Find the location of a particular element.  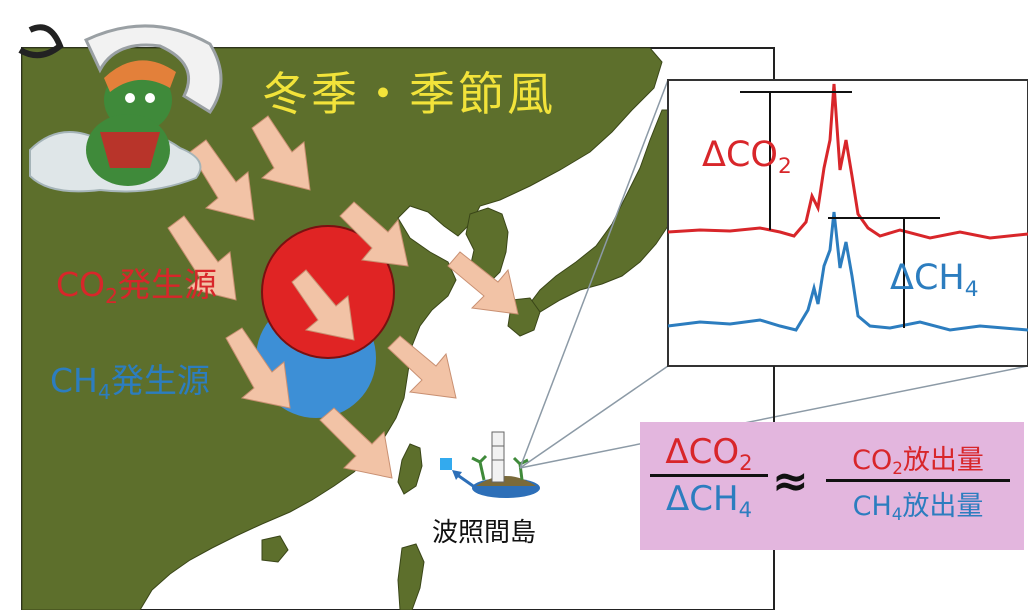

ratio-formula-box is located at coordinates (832, 486).